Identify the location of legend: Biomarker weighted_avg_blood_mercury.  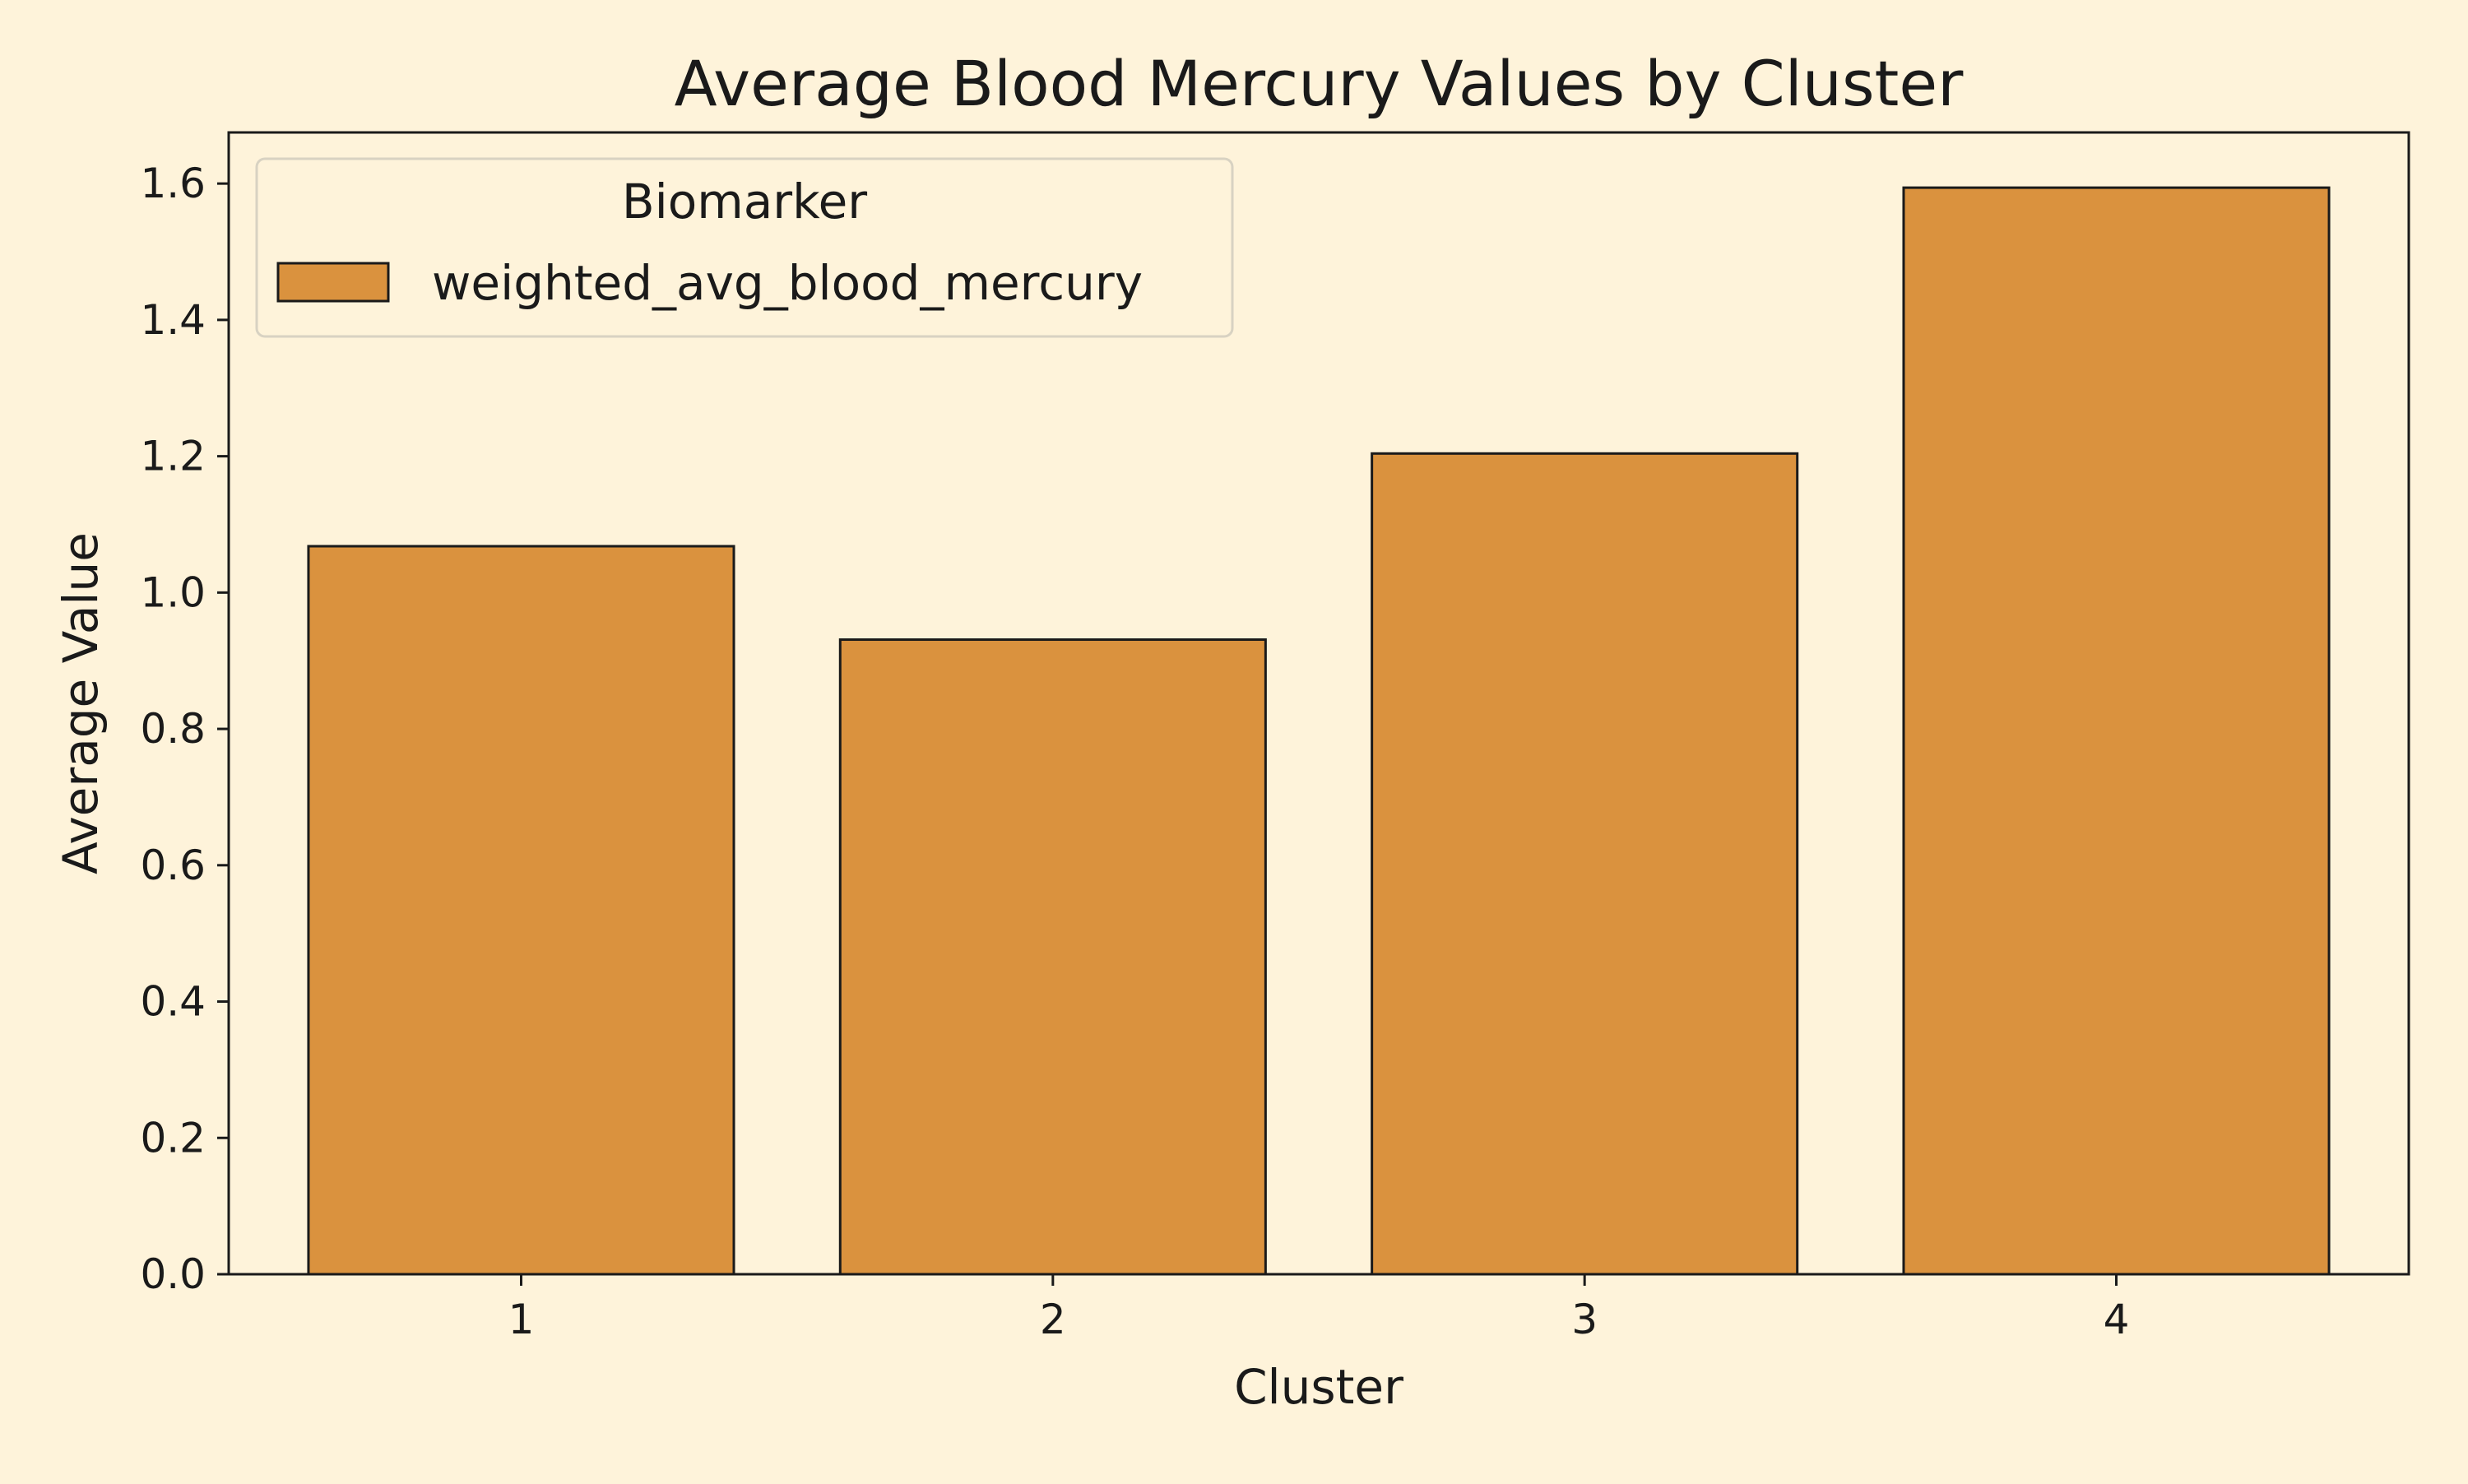
(744, 247).